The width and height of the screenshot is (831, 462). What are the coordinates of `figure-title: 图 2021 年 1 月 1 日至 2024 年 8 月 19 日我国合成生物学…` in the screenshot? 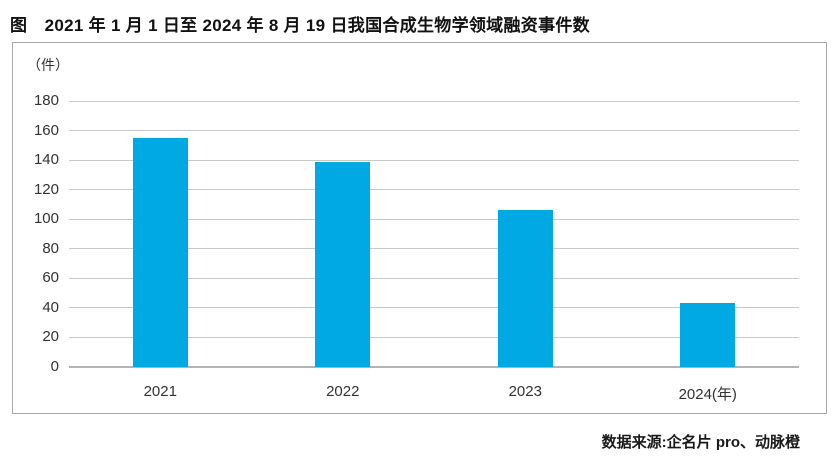 It's located at (300, 25).